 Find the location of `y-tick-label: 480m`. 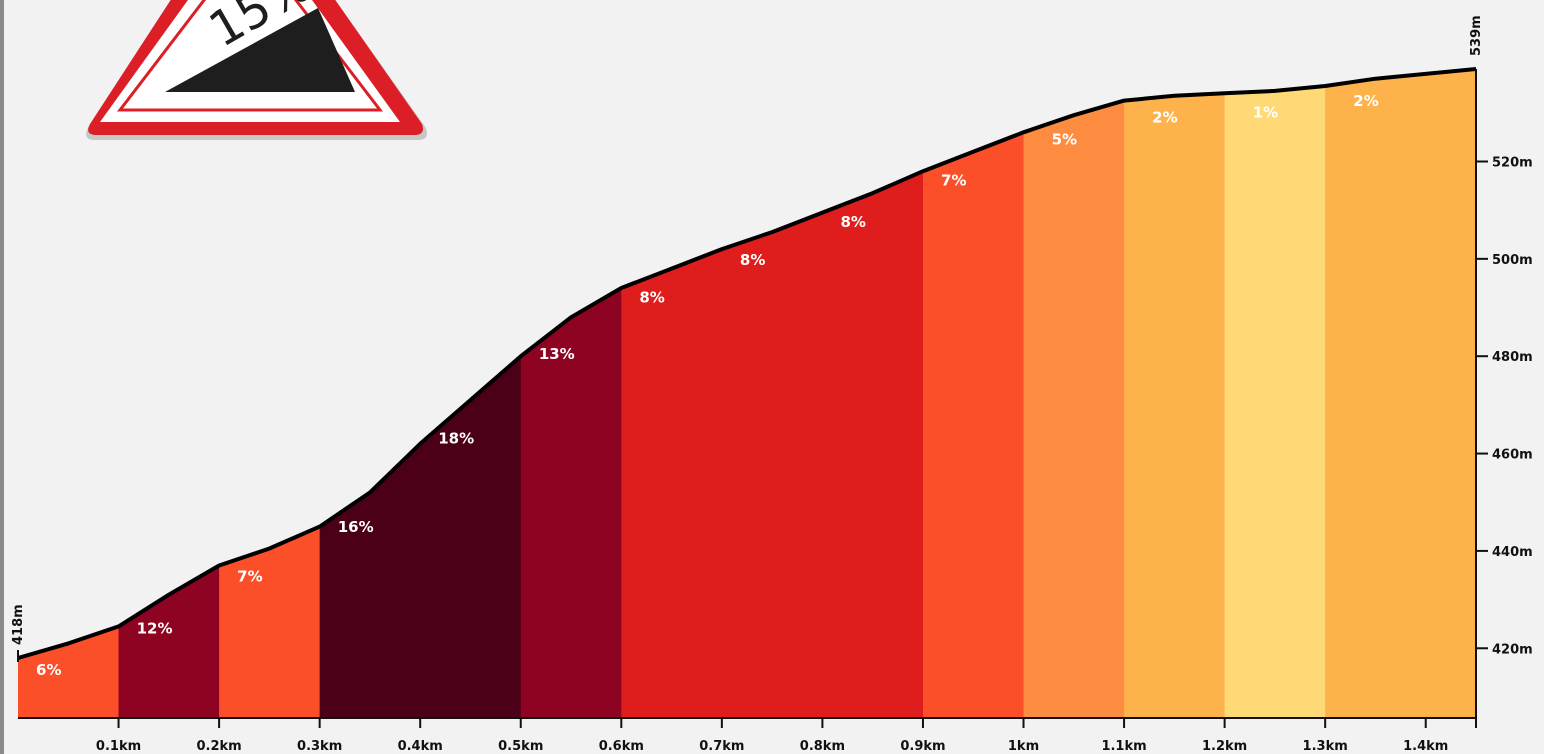

y-tick-label: 480m is located at coordinates (1512, 357).